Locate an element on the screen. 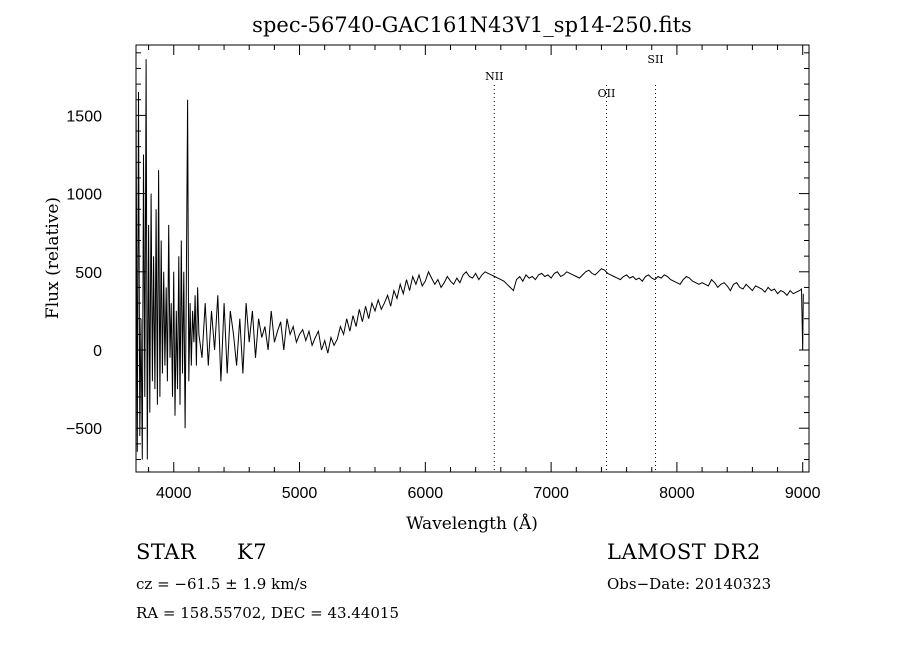 Image resolution: width=900 pixels, height=650 pixels. emission-line-label: NII is located at coordinates (494, 76).